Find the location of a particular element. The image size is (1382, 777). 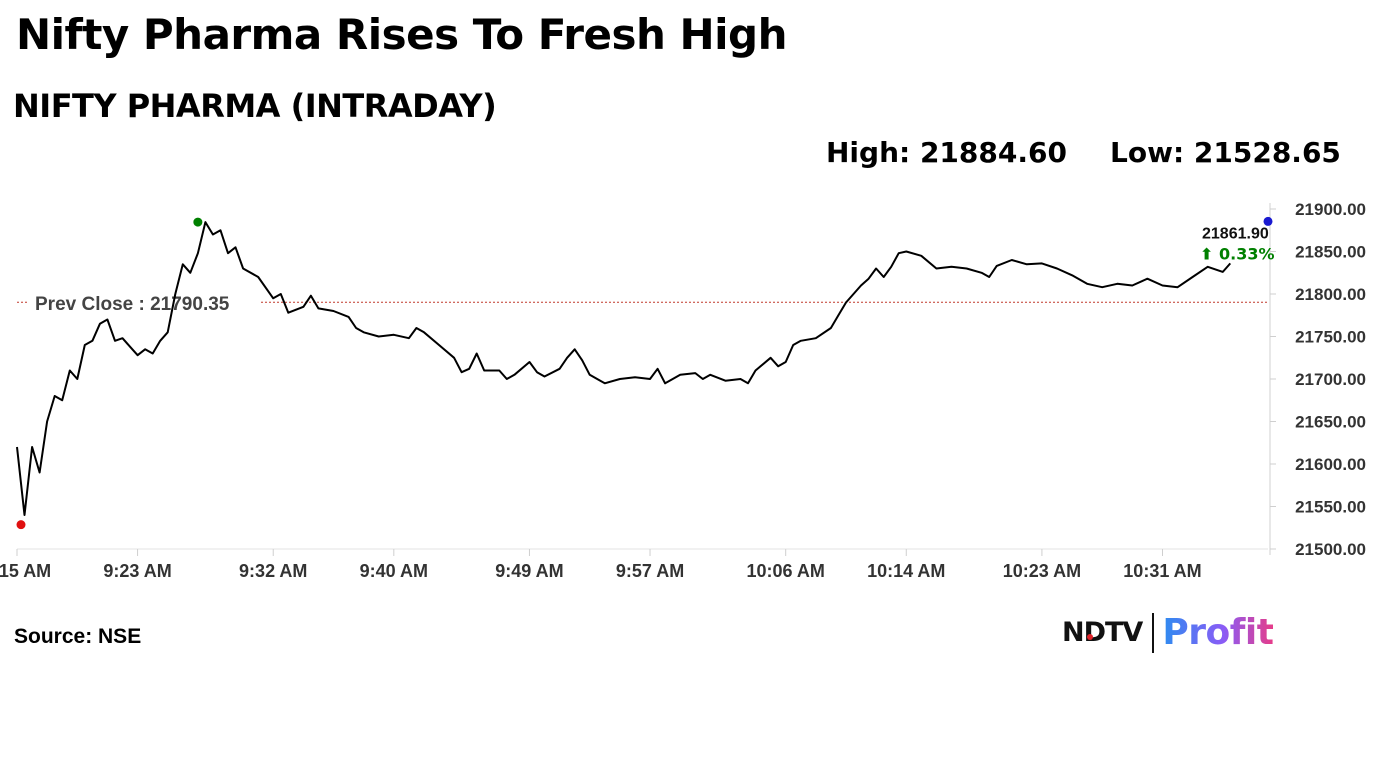

y-tick-label: 21700.00 is located at coordinates (1330, 379).